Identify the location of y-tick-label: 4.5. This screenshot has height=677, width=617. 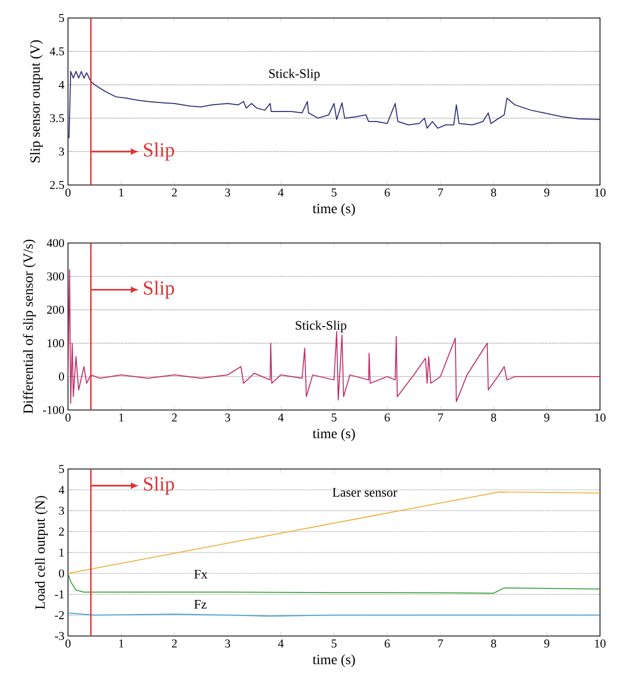
(57, 51).